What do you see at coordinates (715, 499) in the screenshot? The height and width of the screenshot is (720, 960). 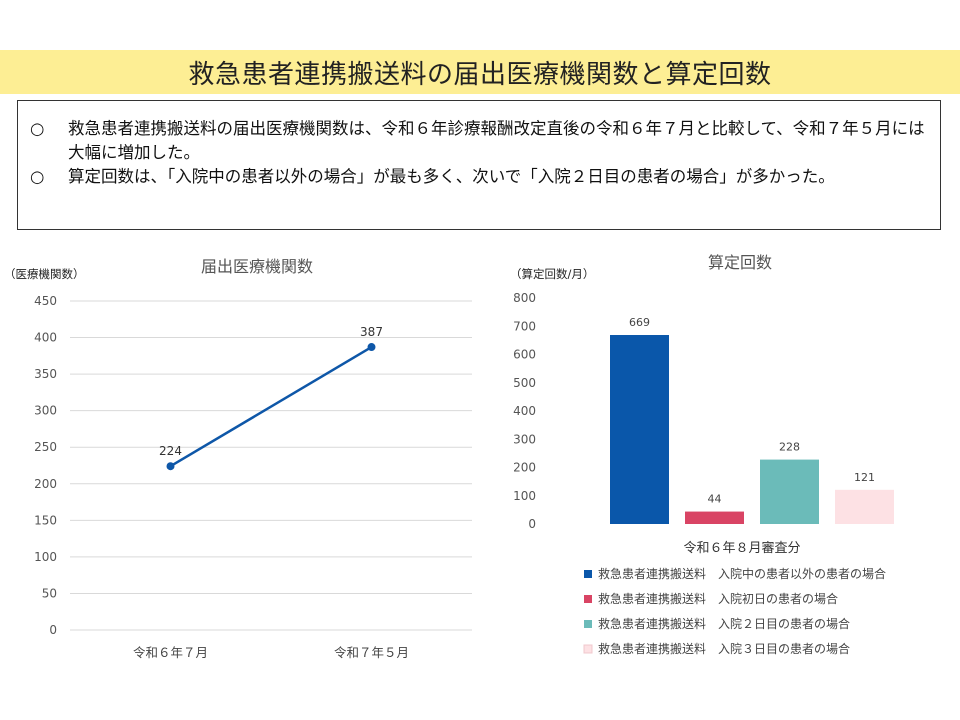 I see `data-label: 44` at bounding box center [715, 499].